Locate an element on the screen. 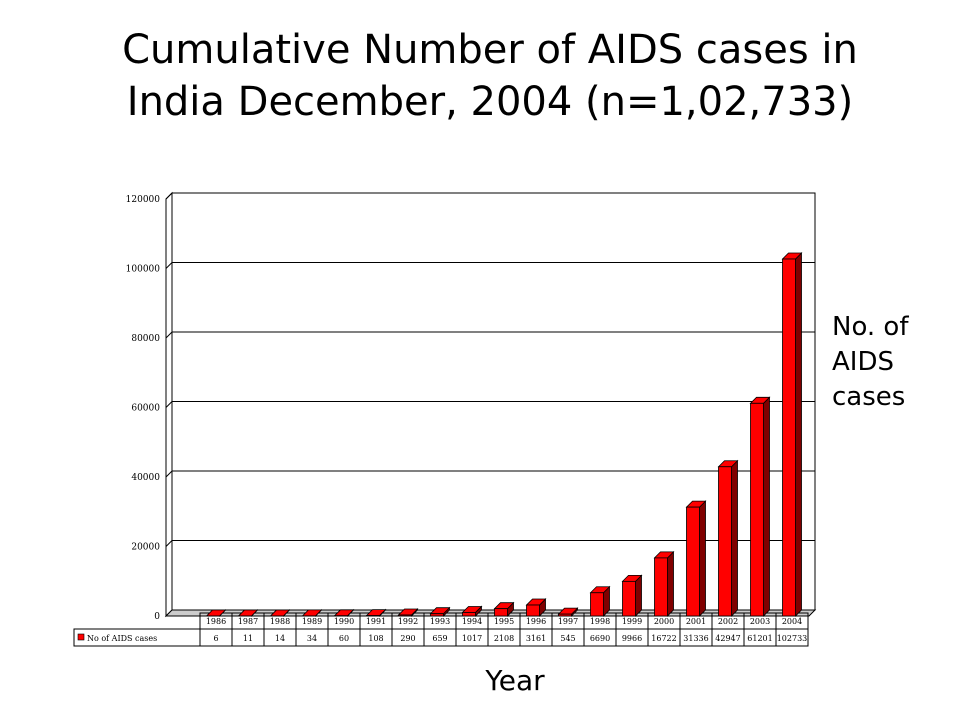 The image size is (960, 720). x-tick-label: 1987 is located at coordinates (248, 621).